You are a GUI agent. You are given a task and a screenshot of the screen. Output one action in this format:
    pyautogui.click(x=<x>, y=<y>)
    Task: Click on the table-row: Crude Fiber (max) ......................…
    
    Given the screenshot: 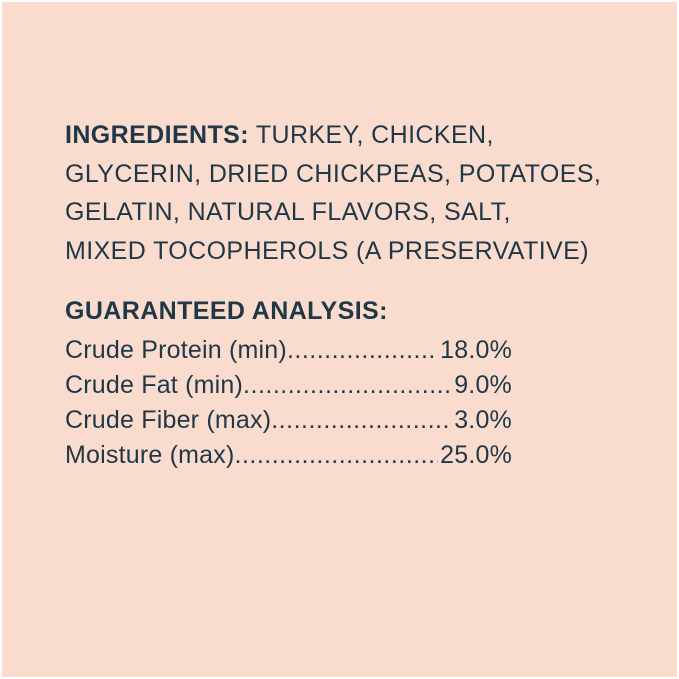 What is the action you would take?
    pyautogui.click(x=288, y=420)
    